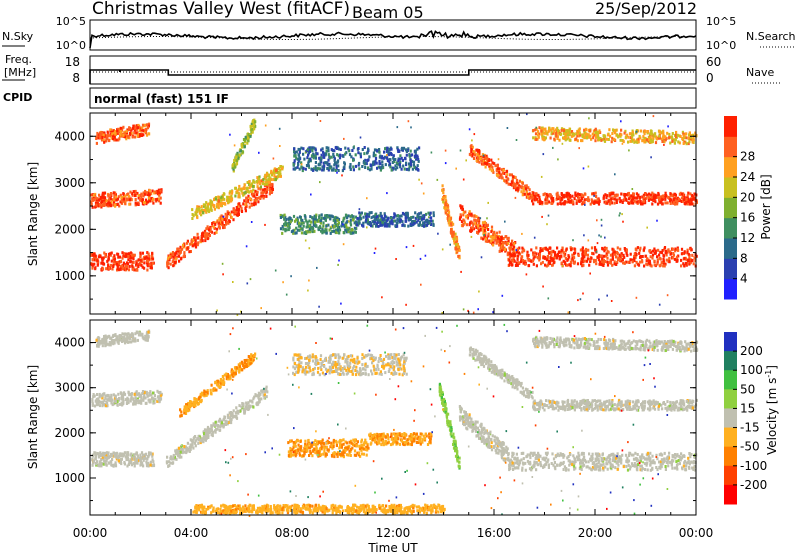 This screenshot has width=800, height=554. Describe the element at coordinates (730, 167) in the screenshot. I see `colorbar-swatch` at that location.